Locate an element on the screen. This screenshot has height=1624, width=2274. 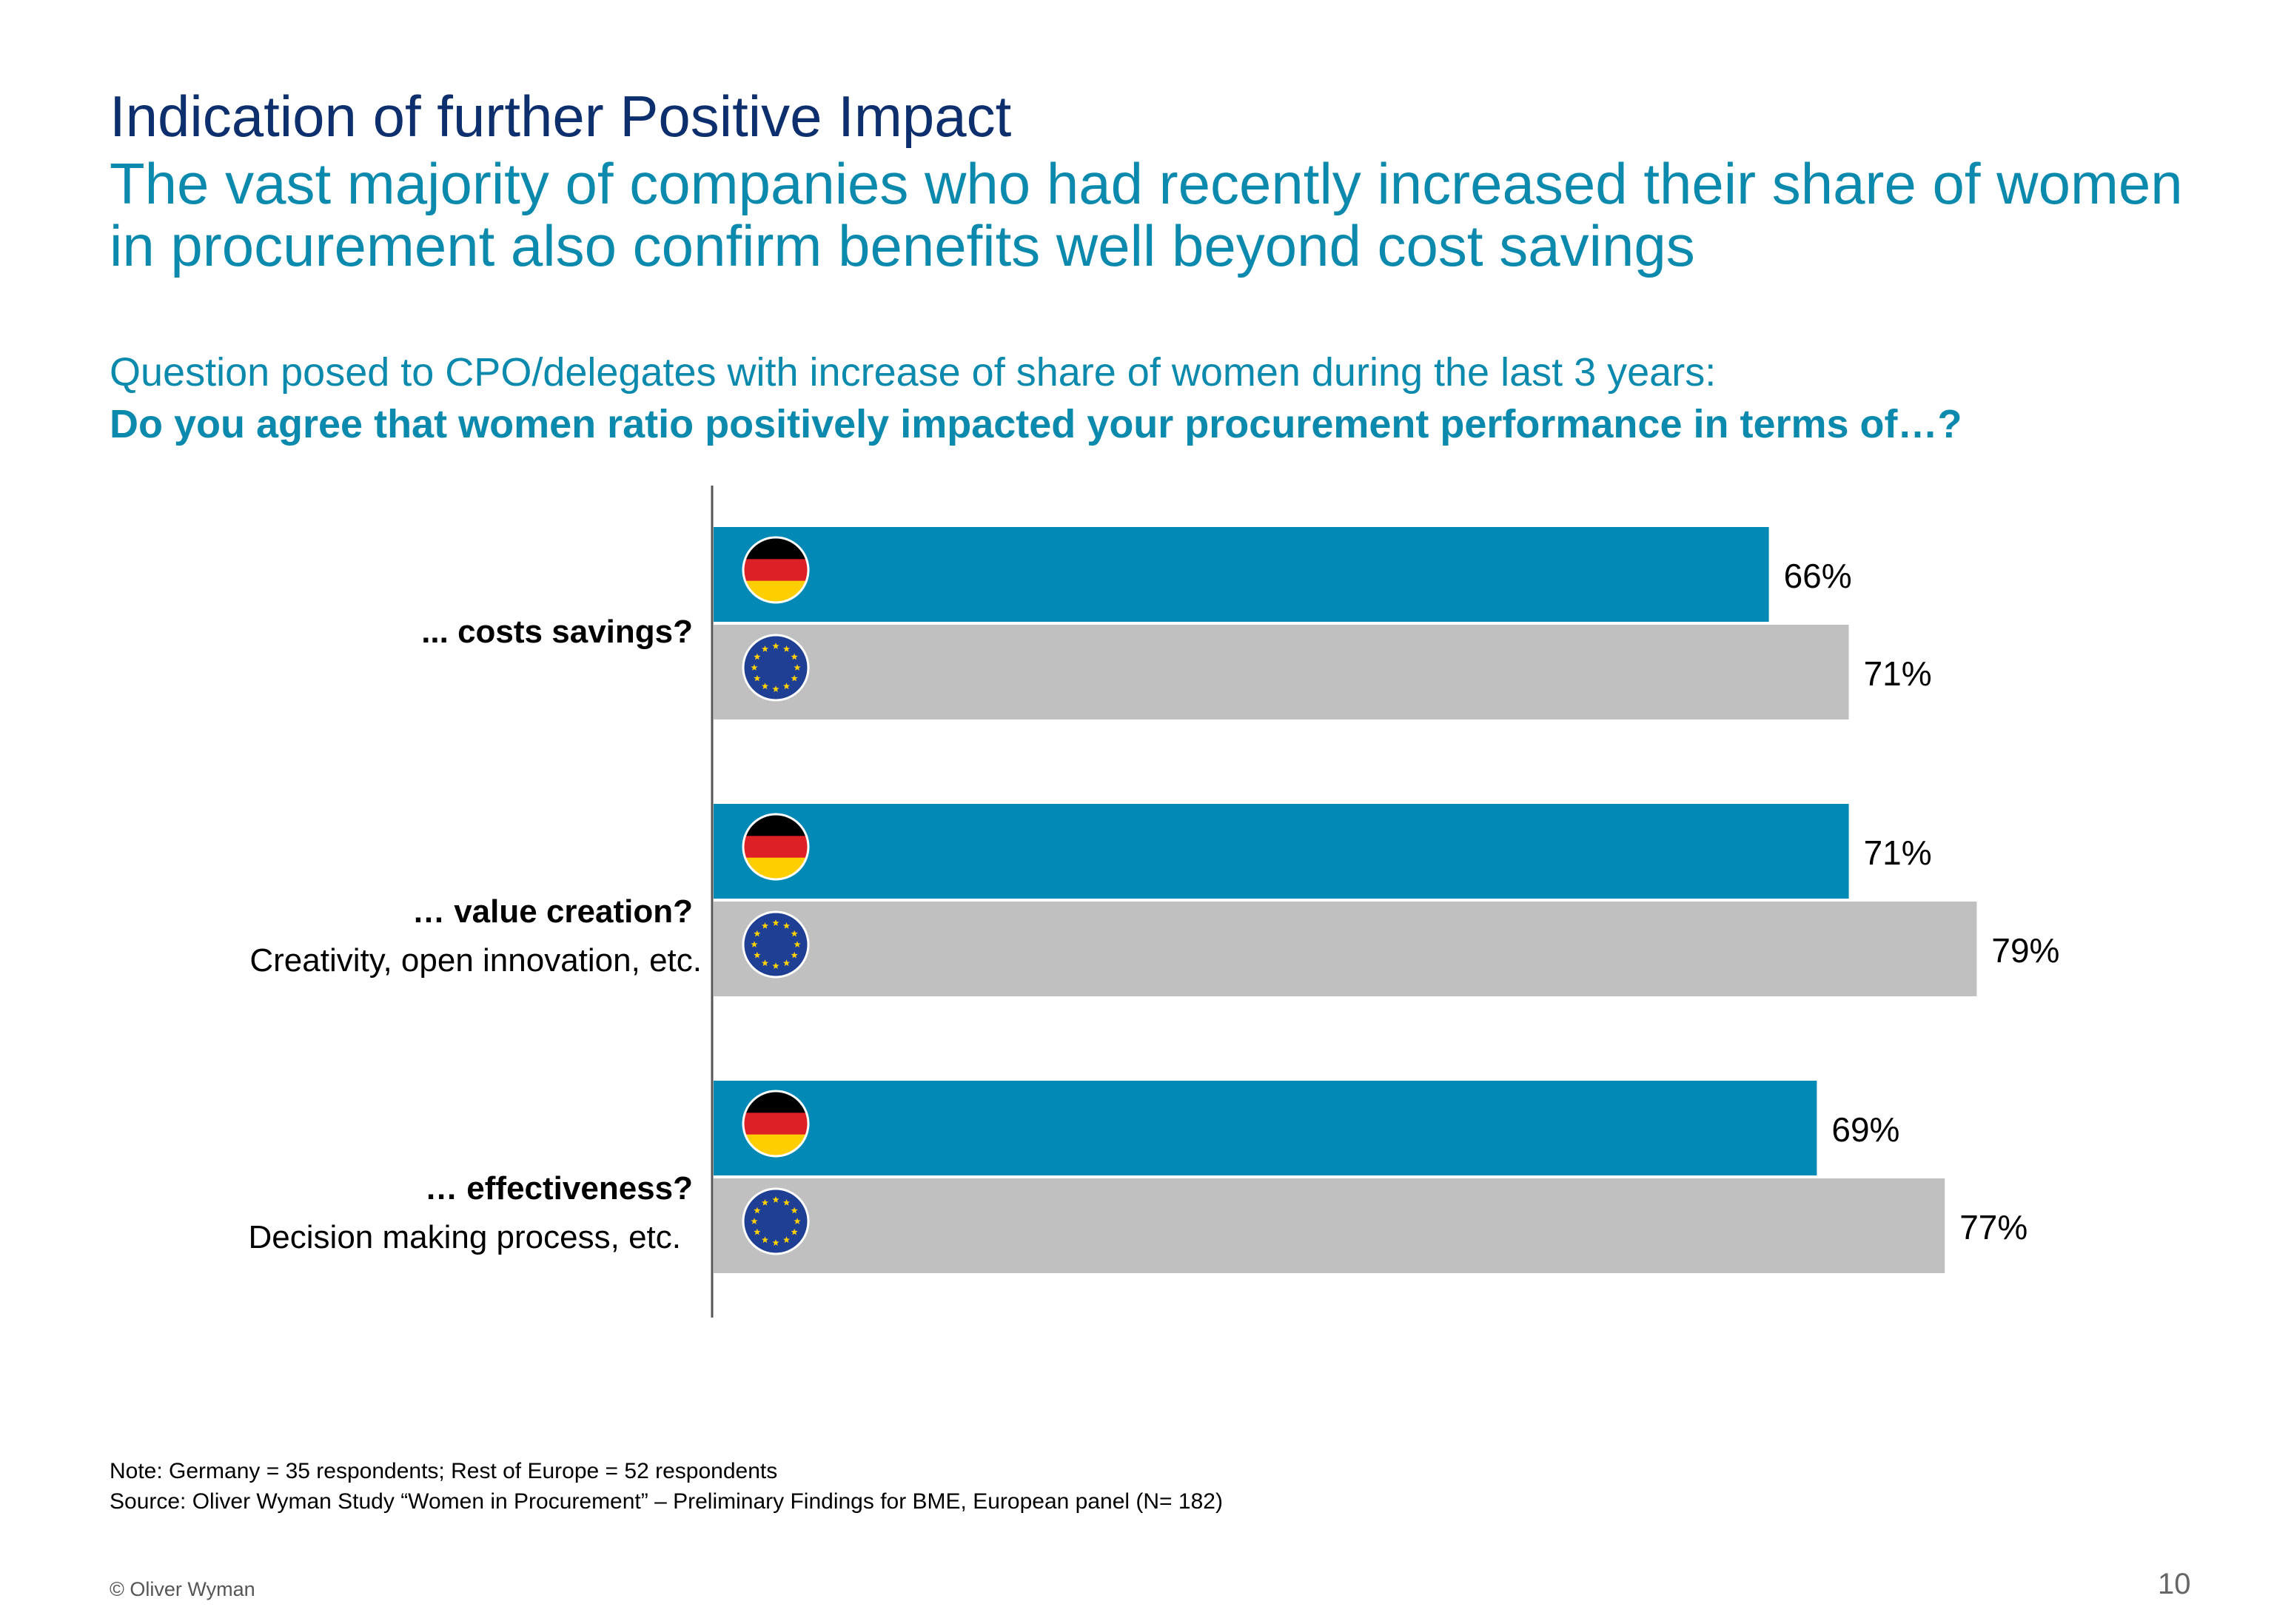
data-label: 66% is located at coordinates (1818, 576).